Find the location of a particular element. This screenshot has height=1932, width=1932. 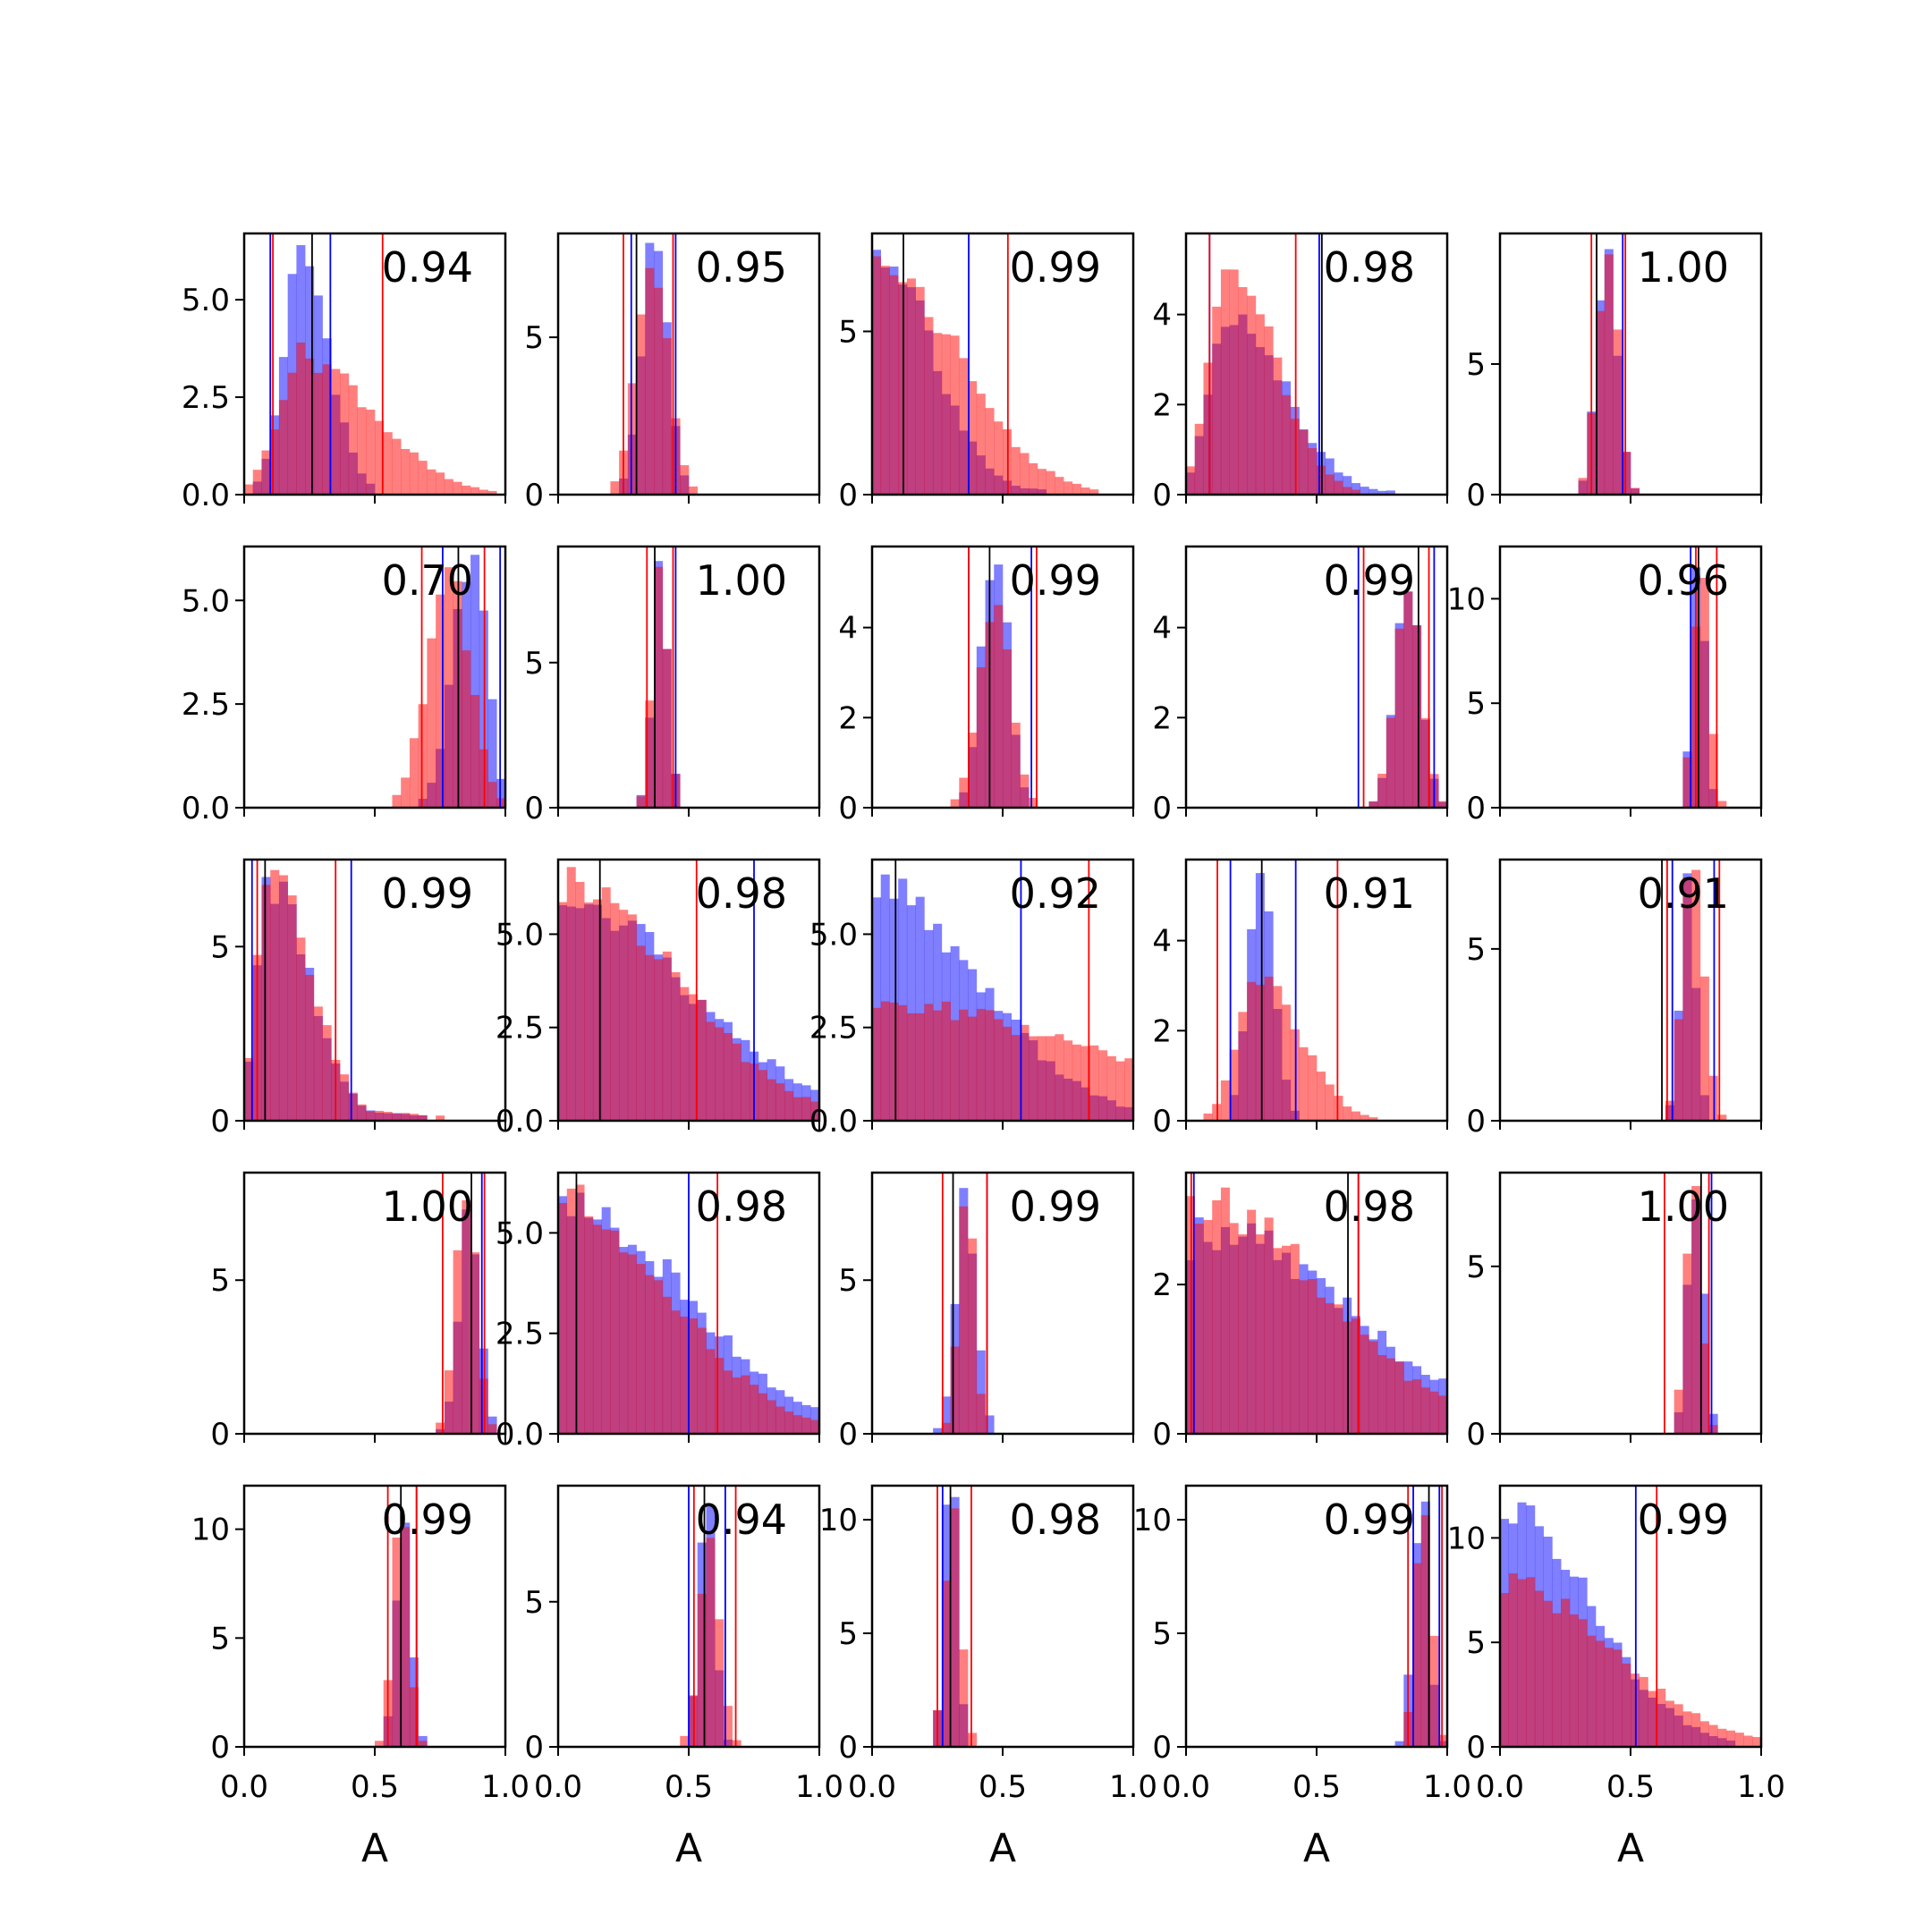

panel-5-2: 0 5 0.0 0.5 1.0 0.94 A is located at coordinates (683, 1677).